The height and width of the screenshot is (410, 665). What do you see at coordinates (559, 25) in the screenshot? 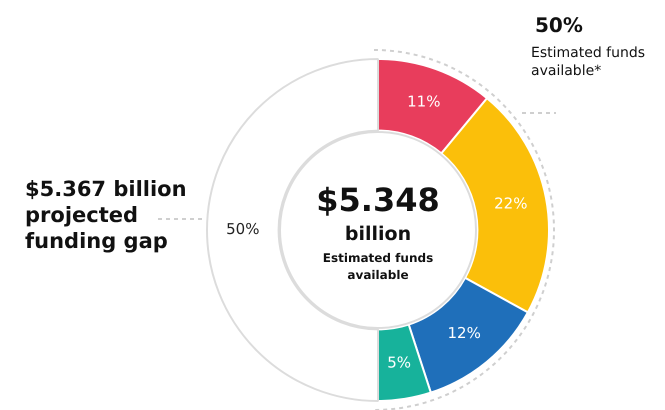
I see `text: 50%` at bounding box center [559, 25].